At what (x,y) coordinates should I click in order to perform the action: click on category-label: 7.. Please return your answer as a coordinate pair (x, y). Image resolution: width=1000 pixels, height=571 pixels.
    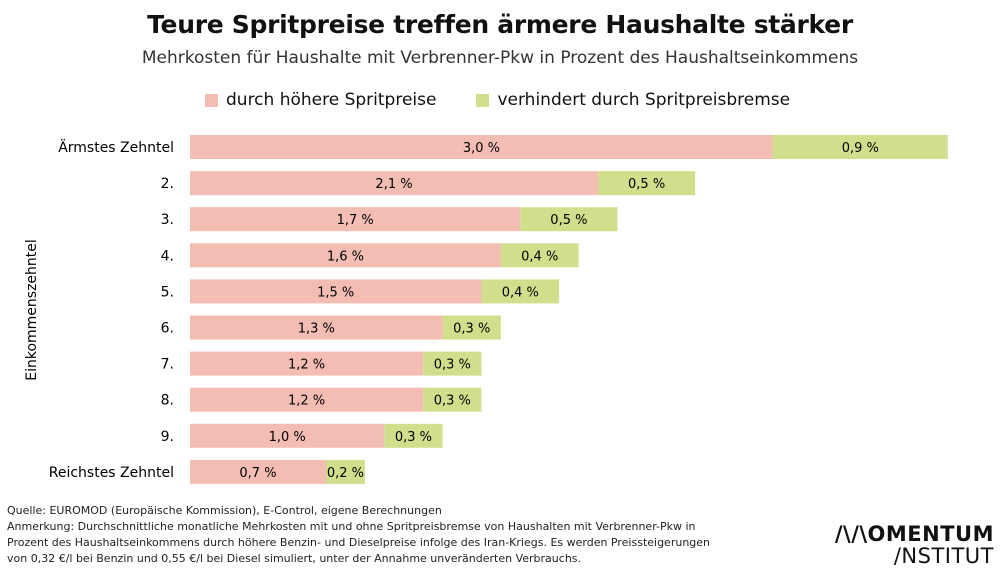
    Looking at the image, I should click on (167, 365).